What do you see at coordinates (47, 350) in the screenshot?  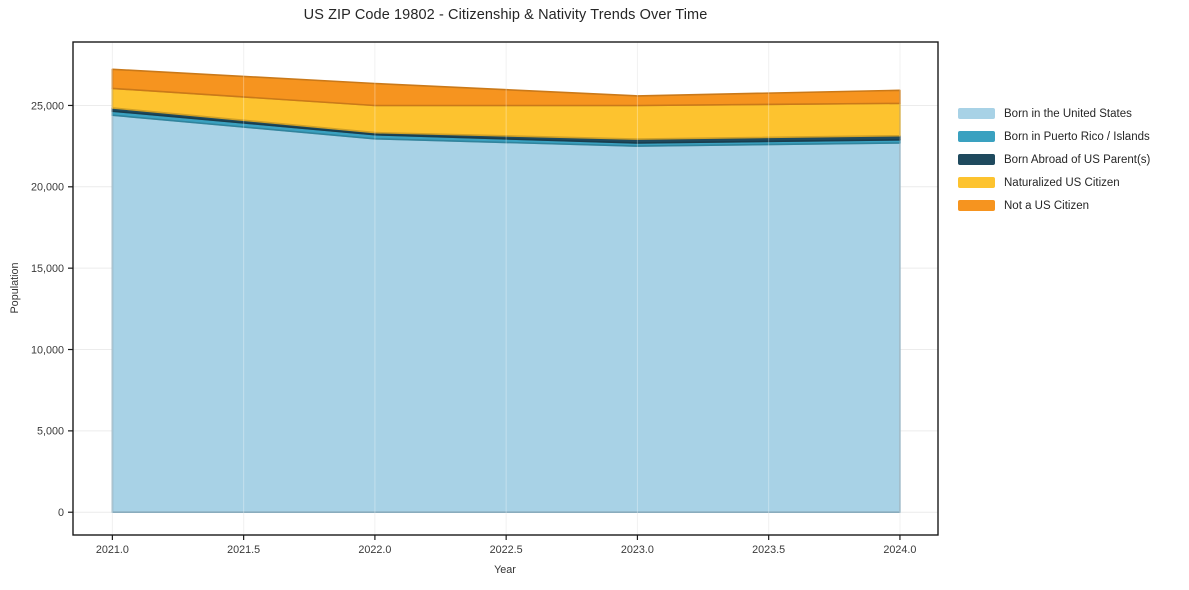 I see `y-tick-label: 10,000` at bounding box center [47, 350].